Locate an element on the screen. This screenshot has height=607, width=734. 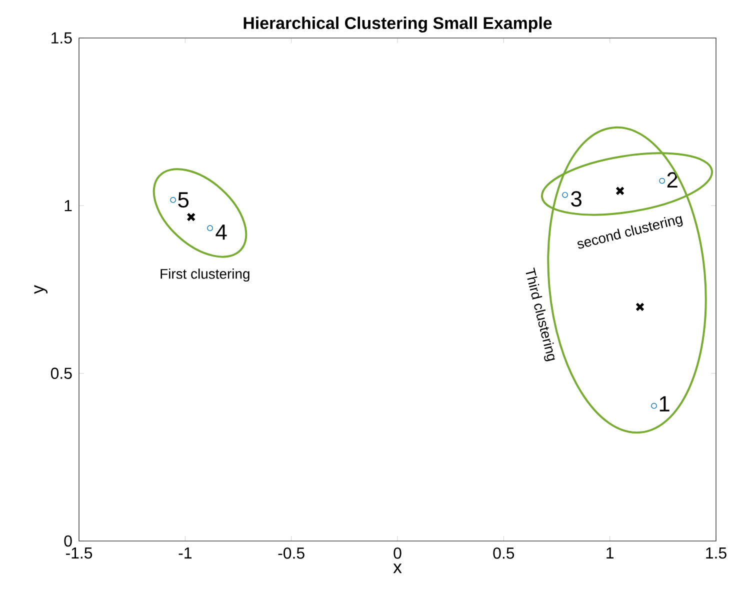
x-tick-label: 0.5 is located at coordinates (503, 553).